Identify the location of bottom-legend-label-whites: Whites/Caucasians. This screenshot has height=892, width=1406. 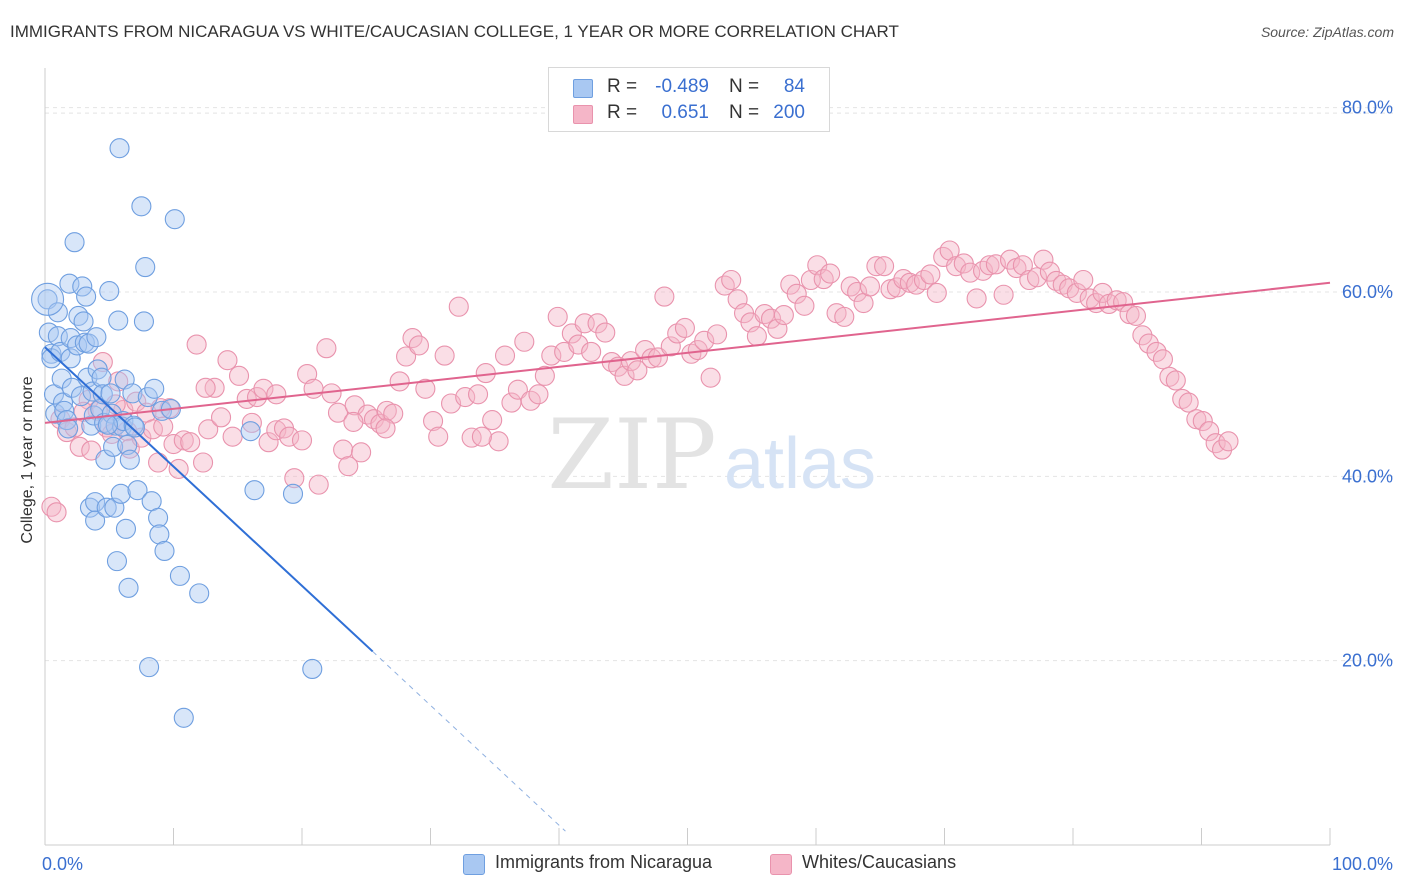
(879, 862).